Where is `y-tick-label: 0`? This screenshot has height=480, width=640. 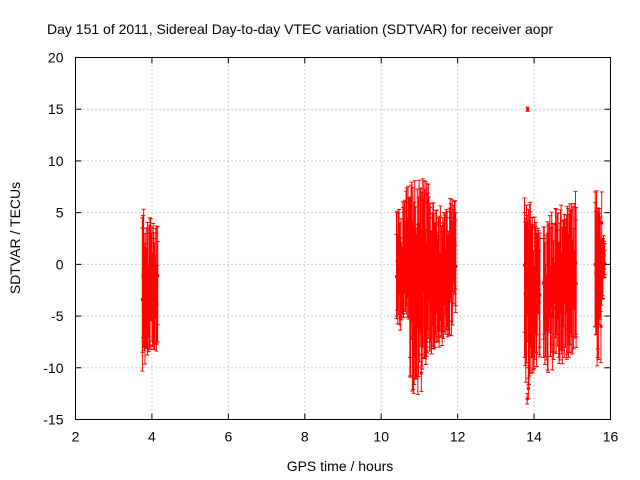 y-tick-label: 0 is located at coordinates (60, 264).